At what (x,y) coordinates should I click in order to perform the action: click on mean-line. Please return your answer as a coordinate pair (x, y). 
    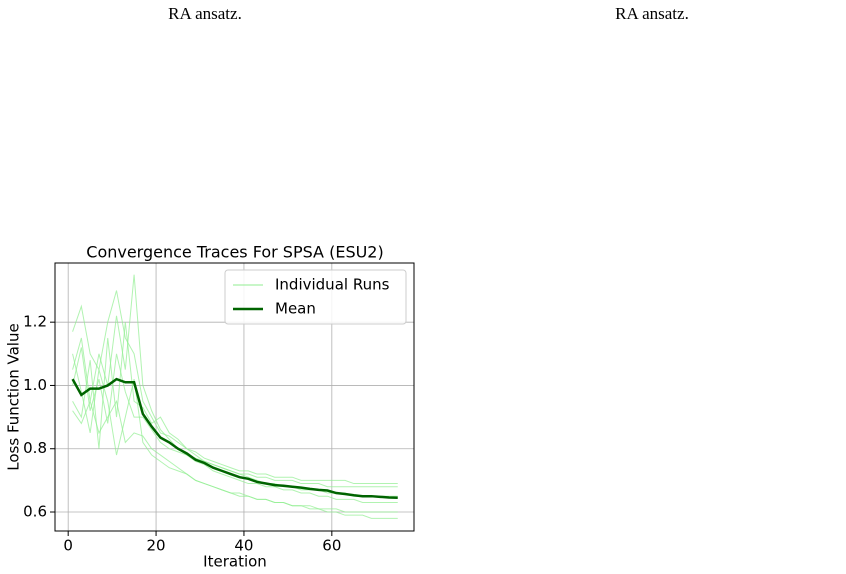
    Looking at the image, I should click on (234, 438).